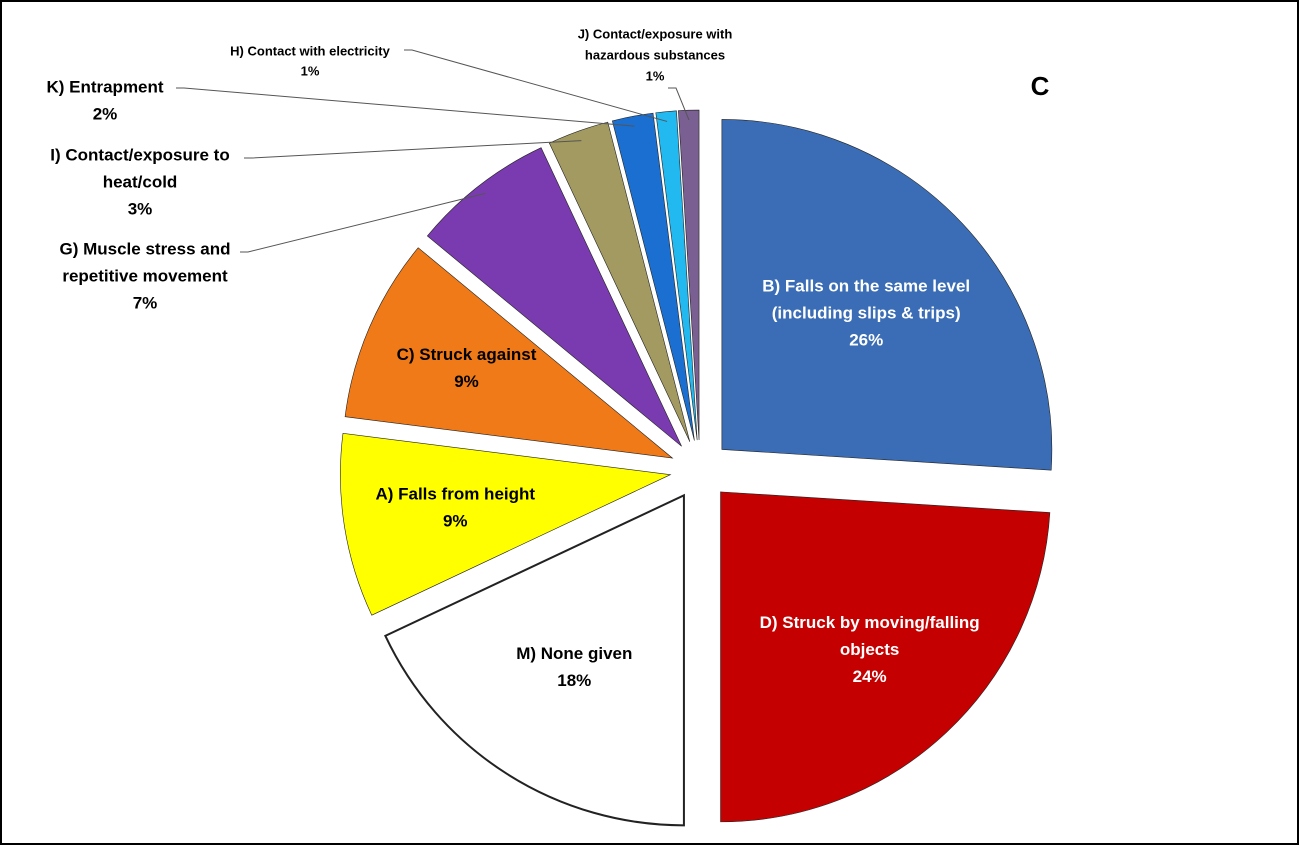 This screenshot has height=845, width=1299. What do you see at coordinates (574, 680) in the screenshot?
I see `value-label: 18%` at bounding box center [574, 680].